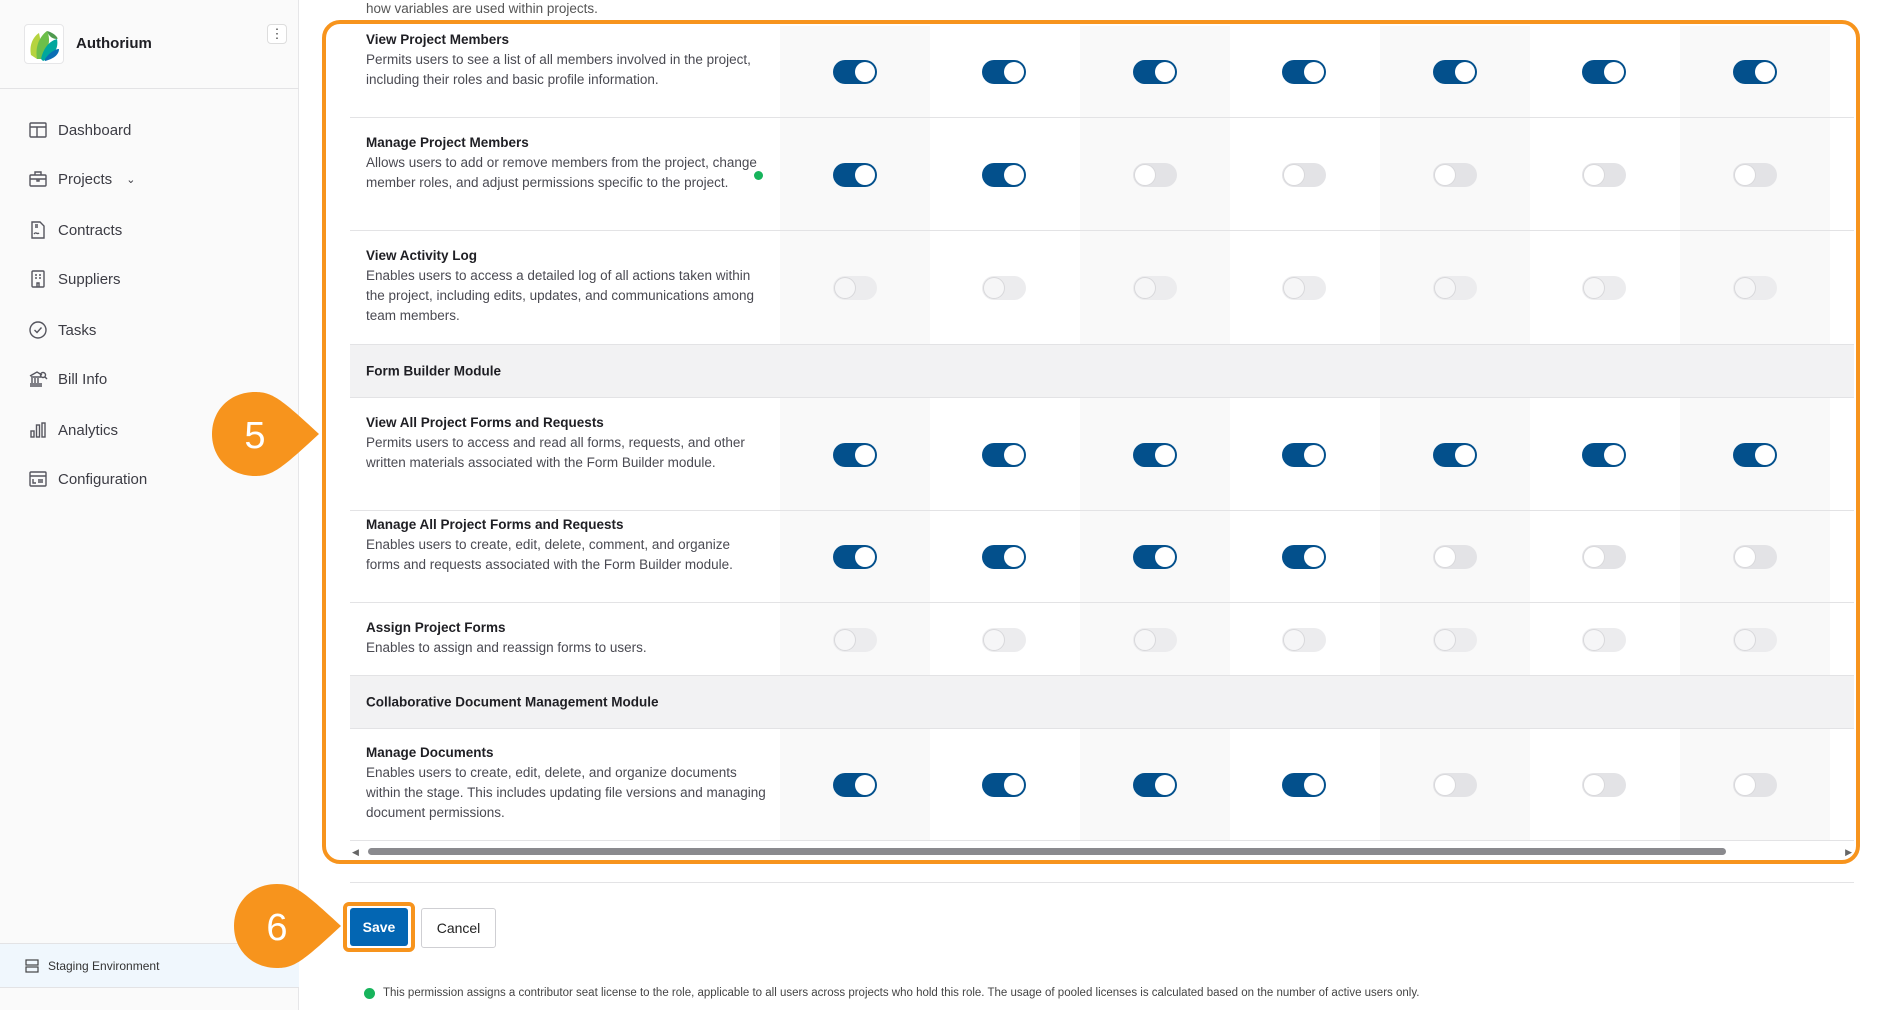  I want to click on callout-6-label: 6, so click(276, 928).